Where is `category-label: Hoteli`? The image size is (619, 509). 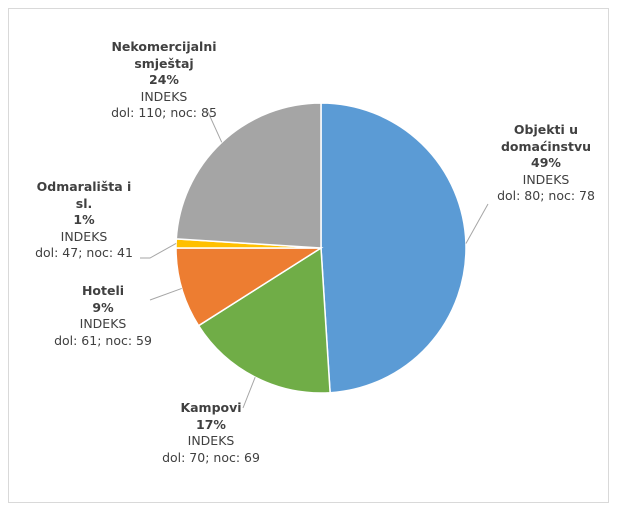
category-label: Hoteli is located at coordinates (103, 290).